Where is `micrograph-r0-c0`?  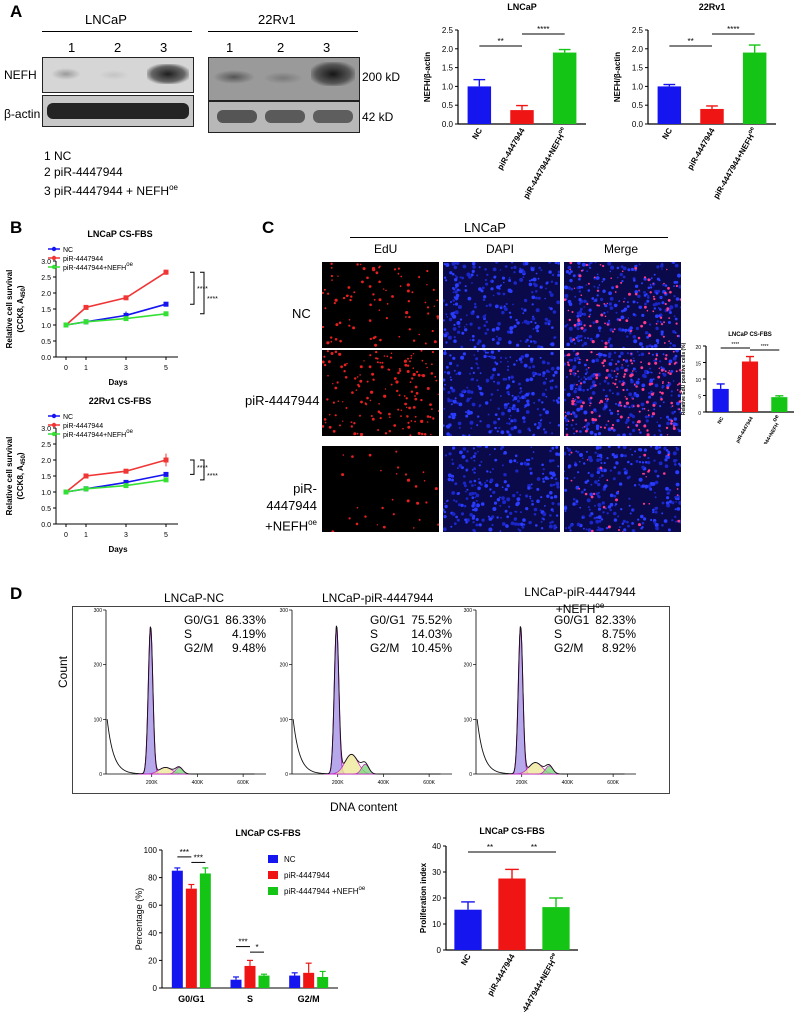 micrograph-r0-c0 is located at coordinates (380, 305).